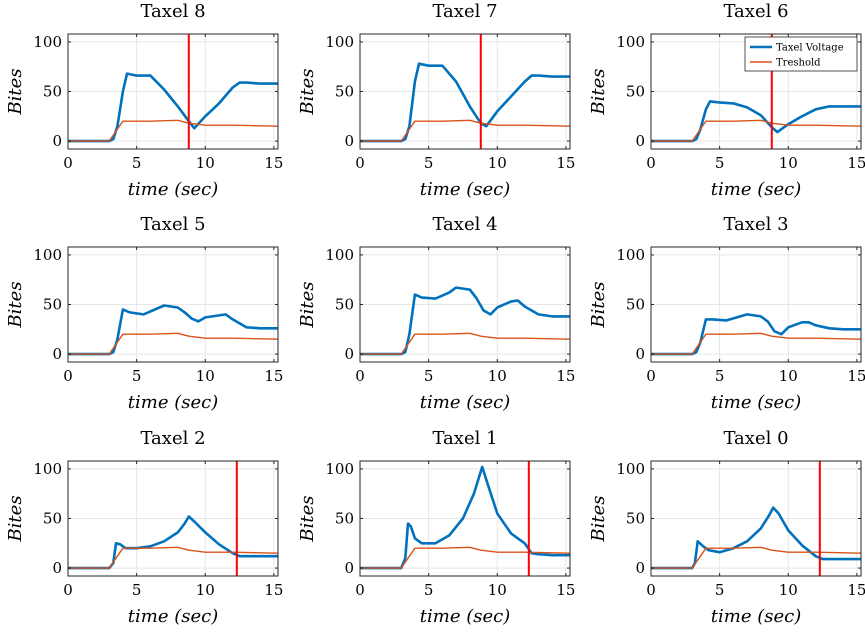 This screenshot has width=865, height=633. Describe the element at coordinates (755, 224) in the screenshot. I see `subplot-title: Taxel 3` at that location.